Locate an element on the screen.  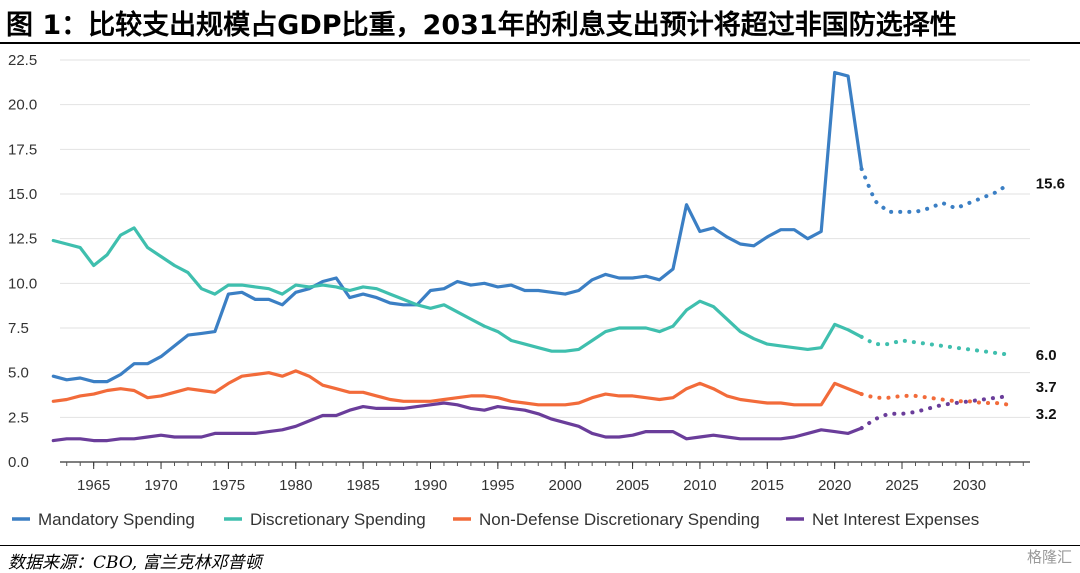
y-tick-label: 20.0 is located at coordinates (22, 105).